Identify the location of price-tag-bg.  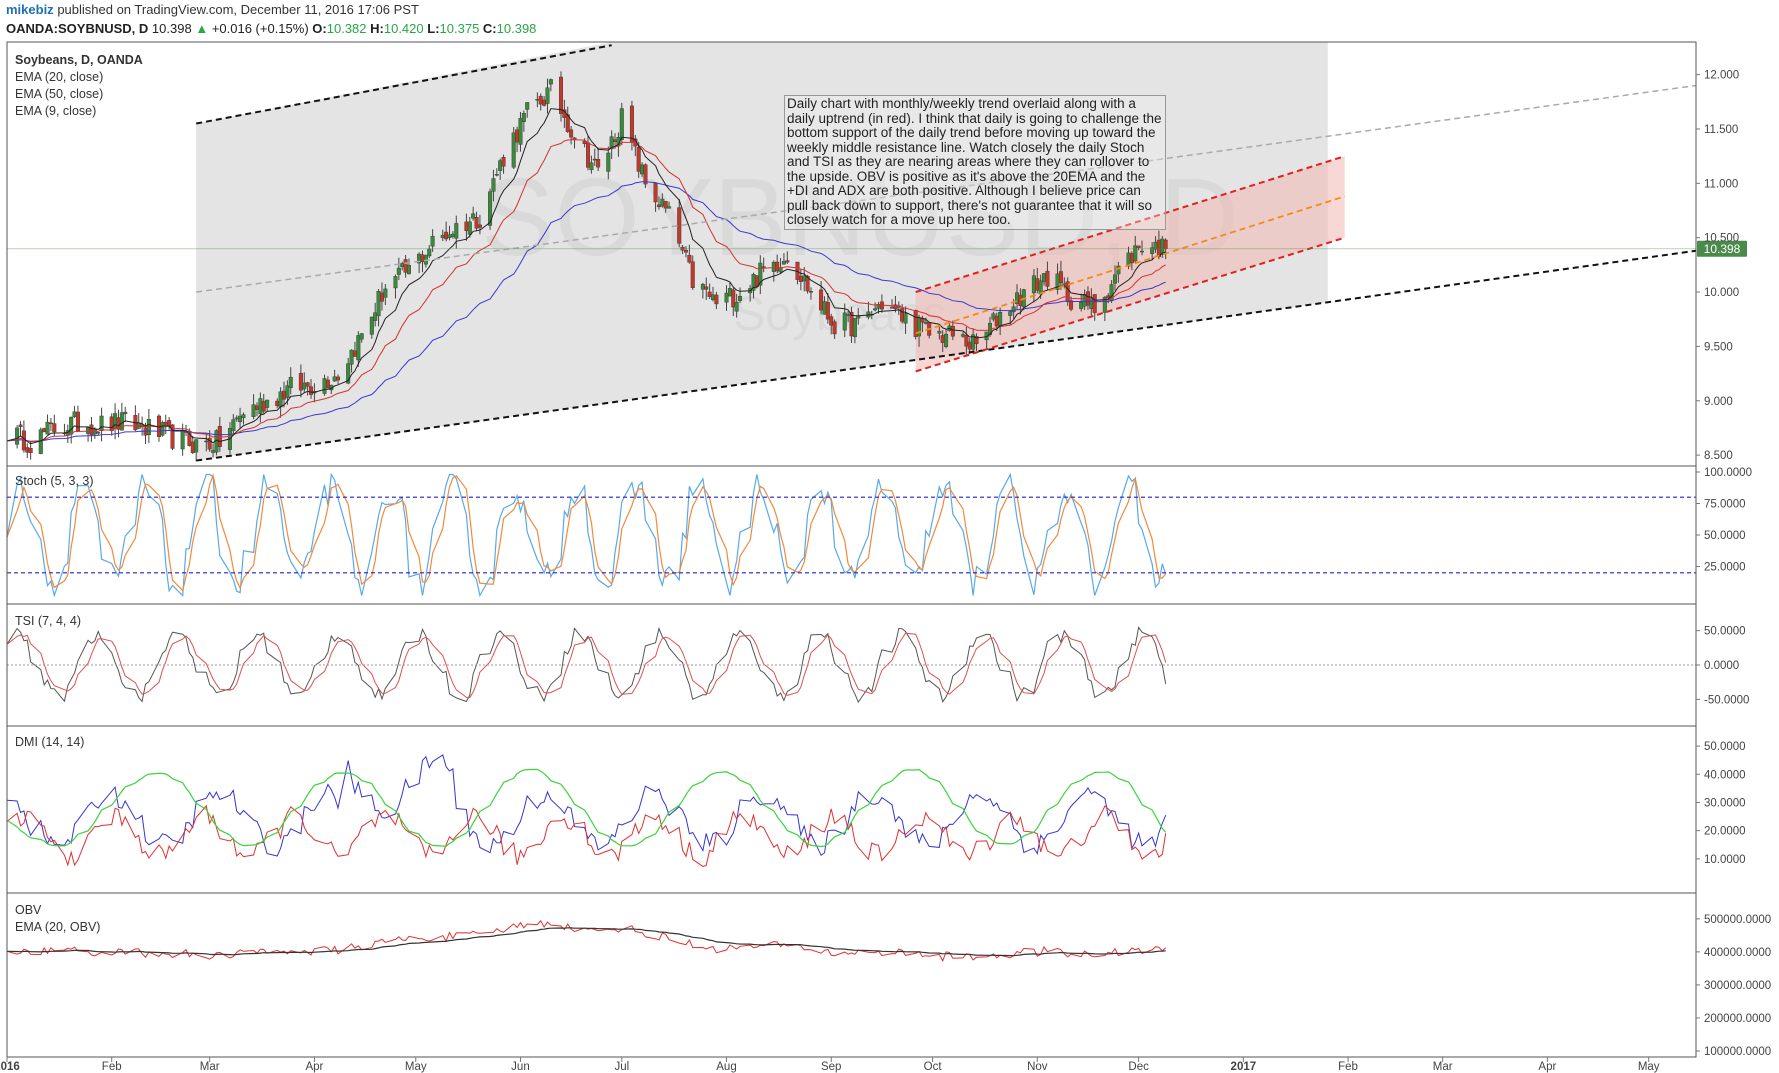
(1722, 248).